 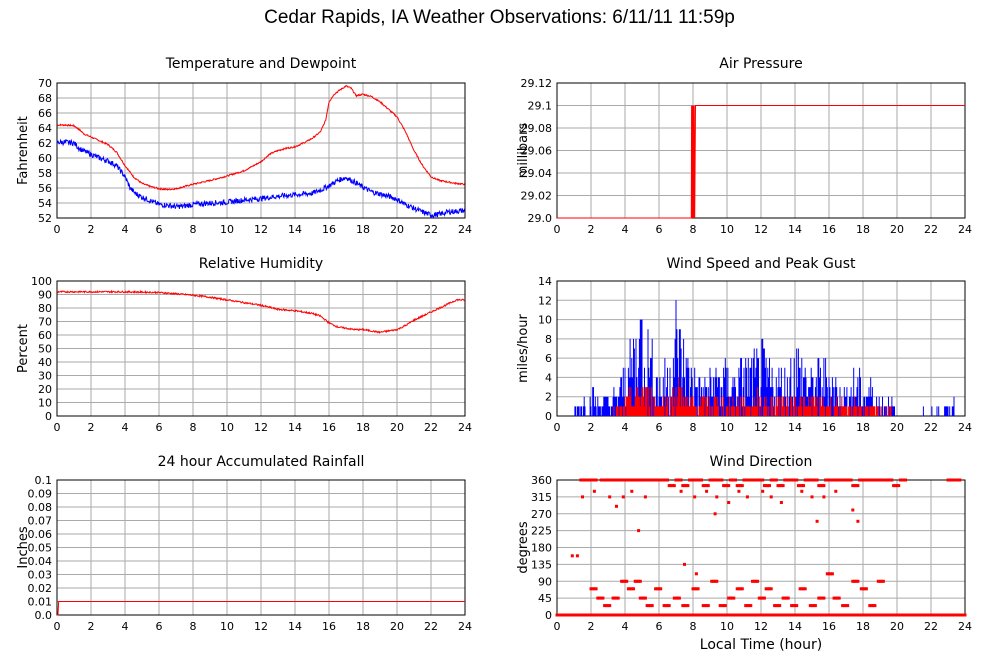 What do you see at coordinates (829, 626) in the screenshot?
I see `direction-x-tick-label: 16` at bounding box center [829, 626].